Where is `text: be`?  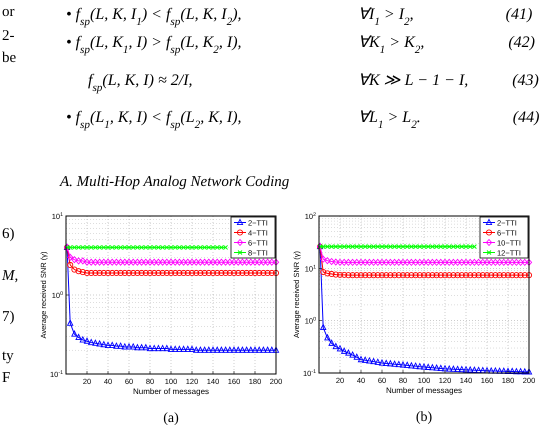 text: be is located at coordinates (9, 58).